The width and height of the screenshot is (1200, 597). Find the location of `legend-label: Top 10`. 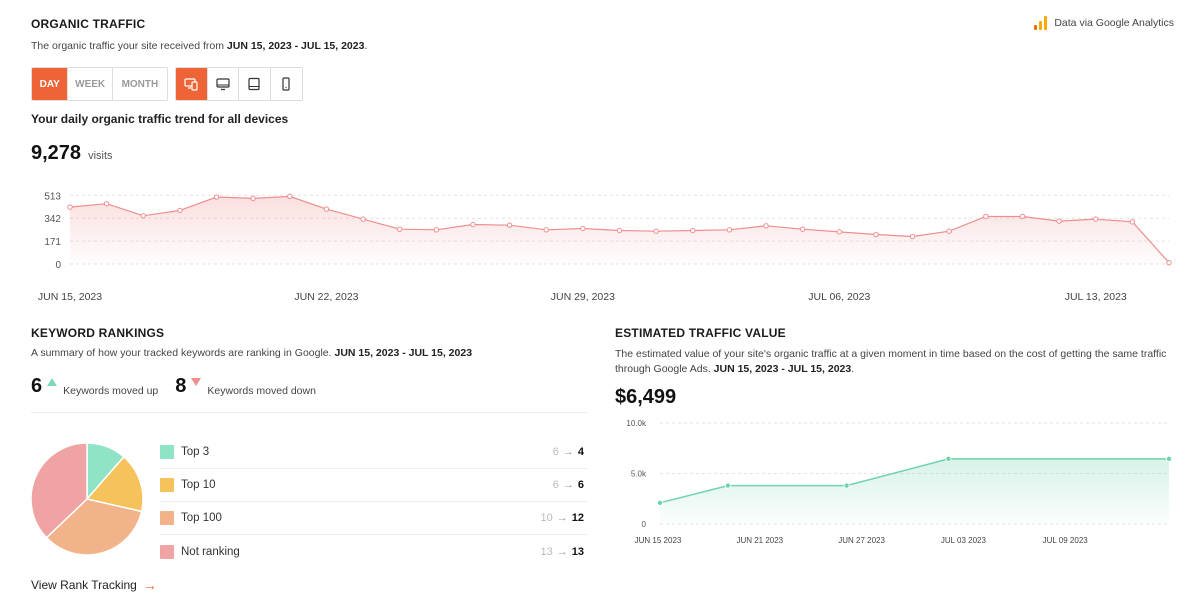

legend-label: Top 10 is located at coordinates (198, 485).